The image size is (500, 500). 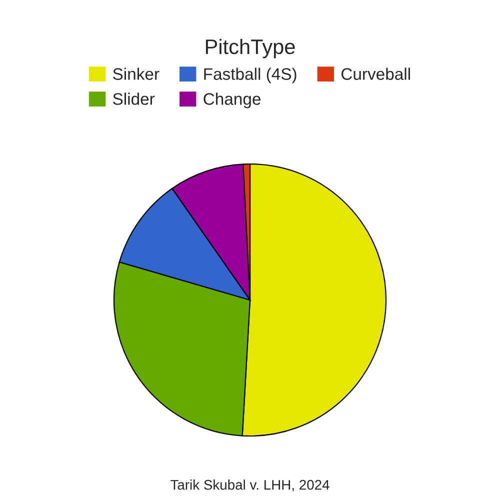 What do you see at coordinates (134, 98) in the screenshot?
I see `legend-label: Slider` at bounding box center [134, 98].